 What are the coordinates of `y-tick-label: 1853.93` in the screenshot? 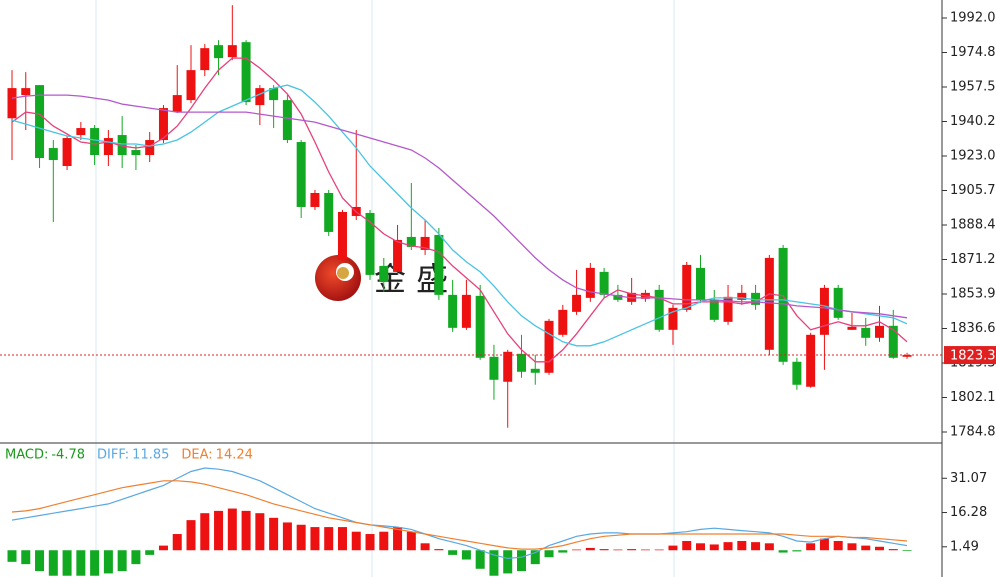 It's located at (973, 294).